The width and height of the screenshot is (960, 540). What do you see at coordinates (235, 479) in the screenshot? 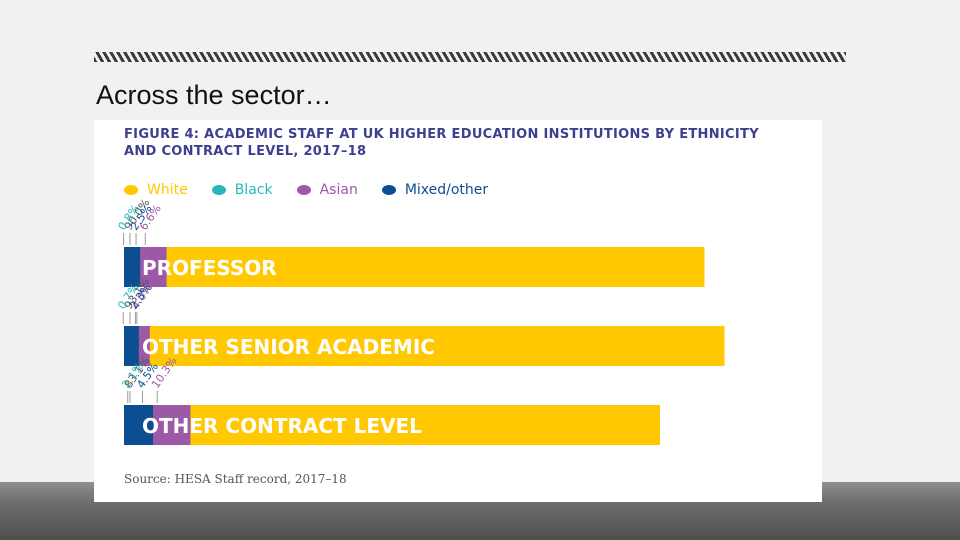
I see `chart-source: Source: HESA Staff record, 2017–18` at bounding box center [235, 479].